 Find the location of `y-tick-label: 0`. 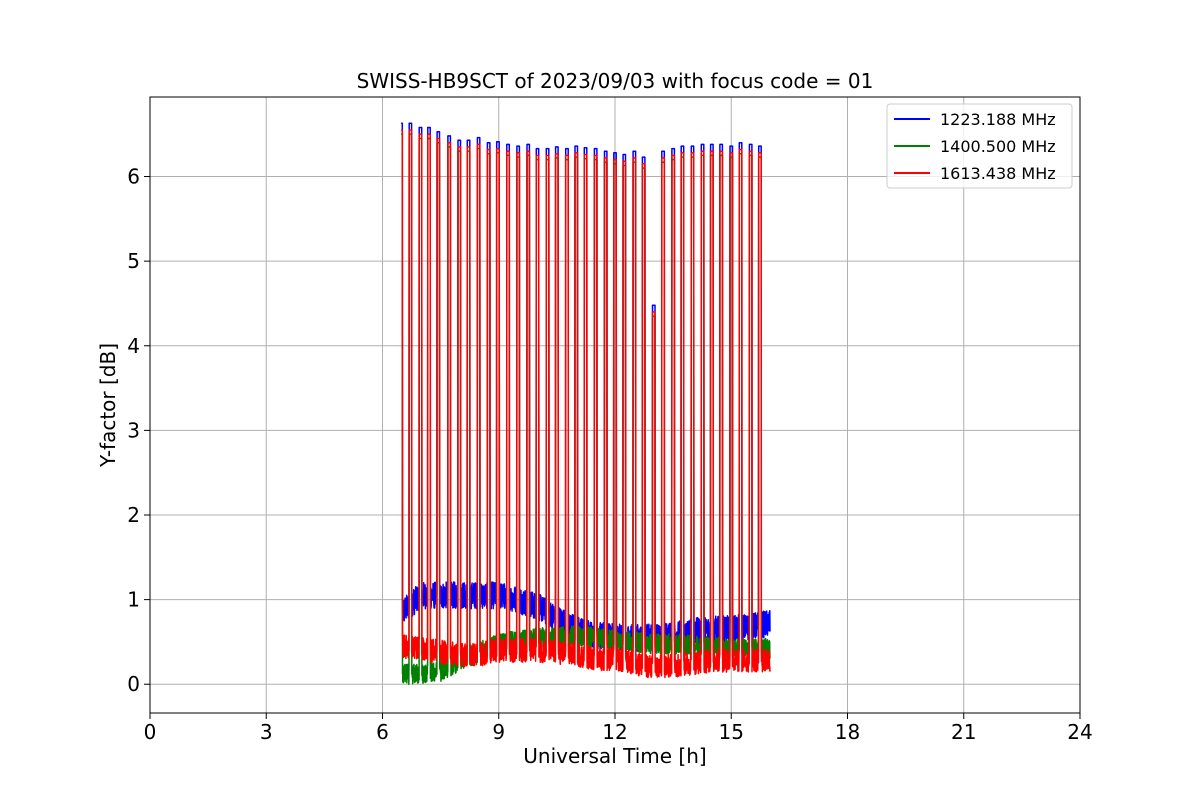

y-tick-label: 0 is located at coordinates (133, 684).